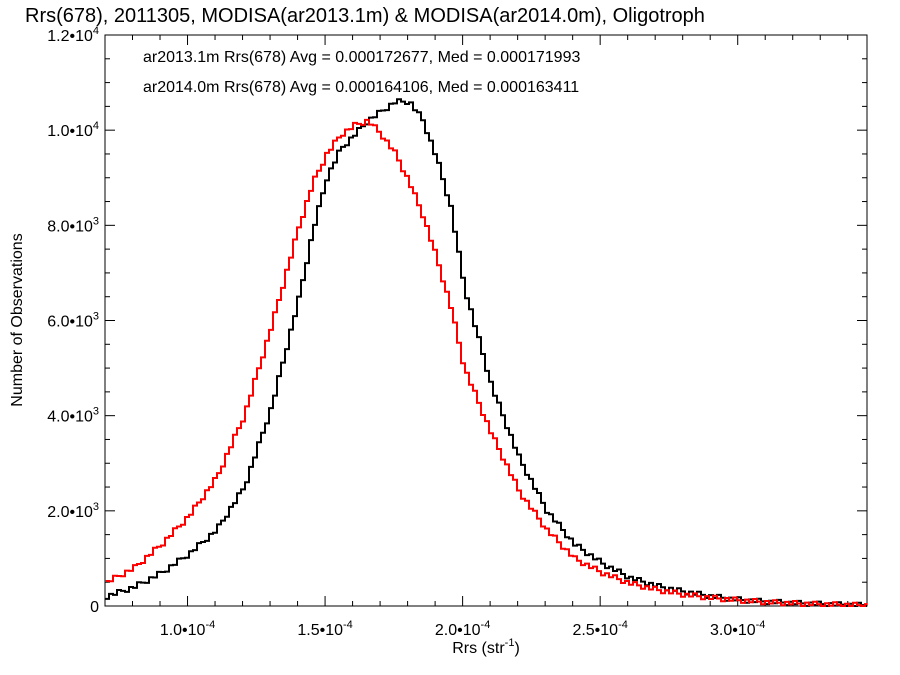 The image size is (900, 675). Describe the element at coordinates (737, 629) in the screenshot. I see `x-tick-label: 3.0•10-4` at that location.